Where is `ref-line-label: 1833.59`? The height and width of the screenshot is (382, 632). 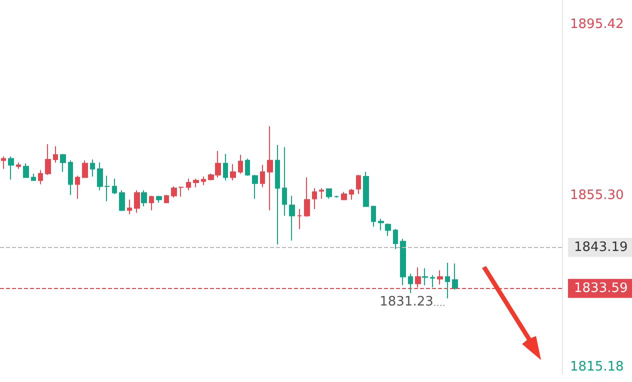
ref-line-label: 1833.59 is located at coordinates (601, 288).